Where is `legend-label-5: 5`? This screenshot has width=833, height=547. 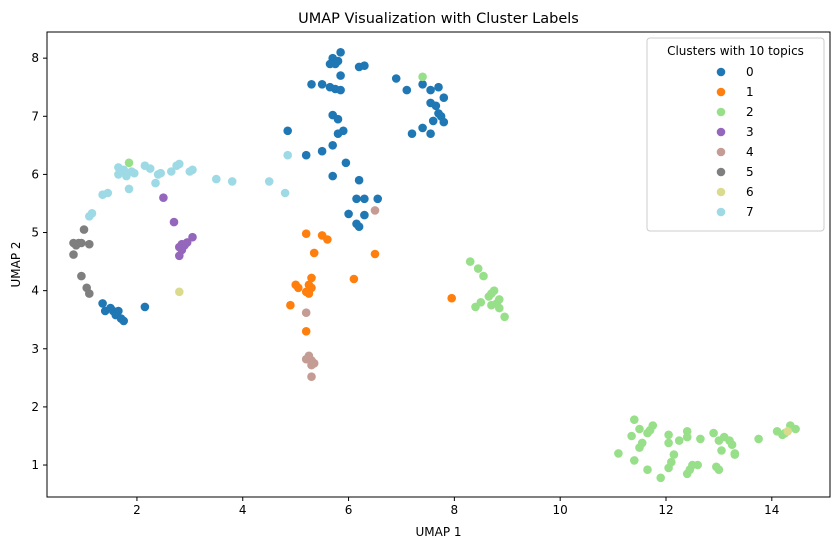 legend-label-5: 5 is located at coordinates (750, 172).